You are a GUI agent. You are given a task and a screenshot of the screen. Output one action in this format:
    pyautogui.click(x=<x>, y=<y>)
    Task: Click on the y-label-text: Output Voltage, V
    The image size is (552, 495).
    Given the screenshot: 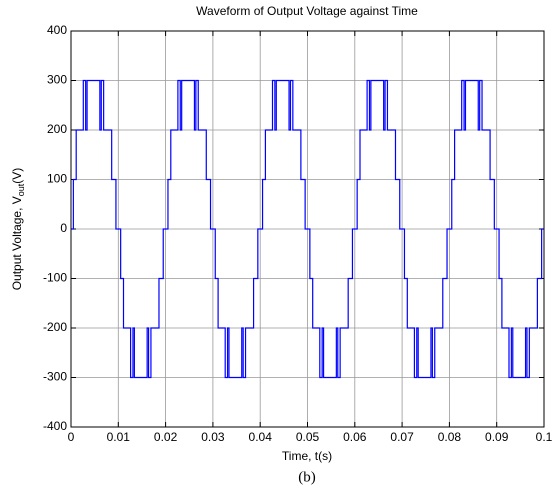 What is the action you would take?
    pyautogui.click(x=17, y=243)
    